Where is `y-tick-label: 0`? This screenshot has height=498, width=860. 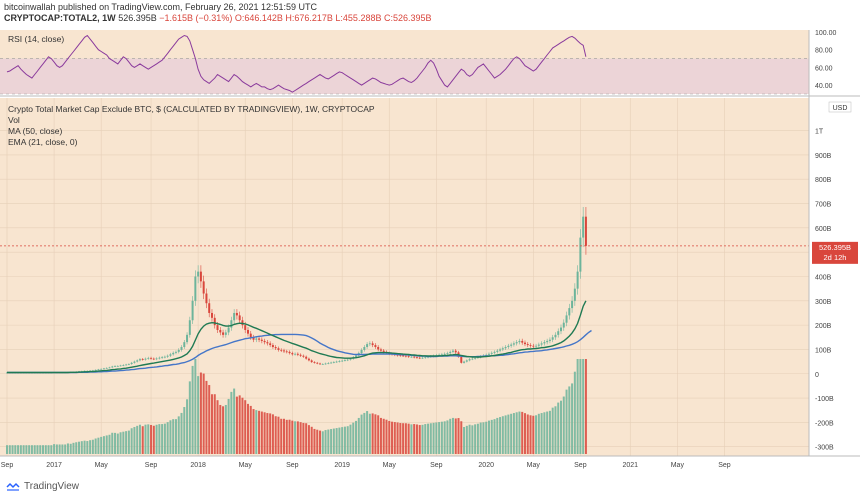 y-tick-label: 0 is located at coordinates (817, 375).